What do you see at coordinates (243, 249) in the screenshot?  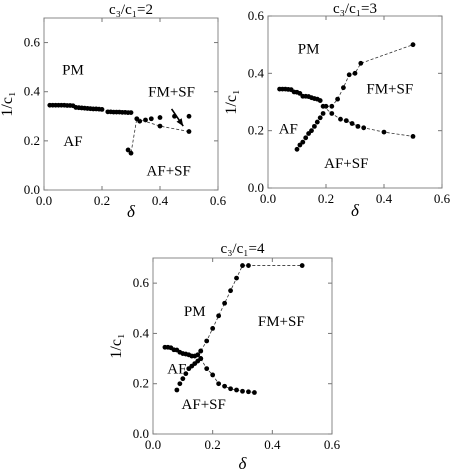 I see `chart3-title: c₃/c₁=4` at bounding box center [243, 249].